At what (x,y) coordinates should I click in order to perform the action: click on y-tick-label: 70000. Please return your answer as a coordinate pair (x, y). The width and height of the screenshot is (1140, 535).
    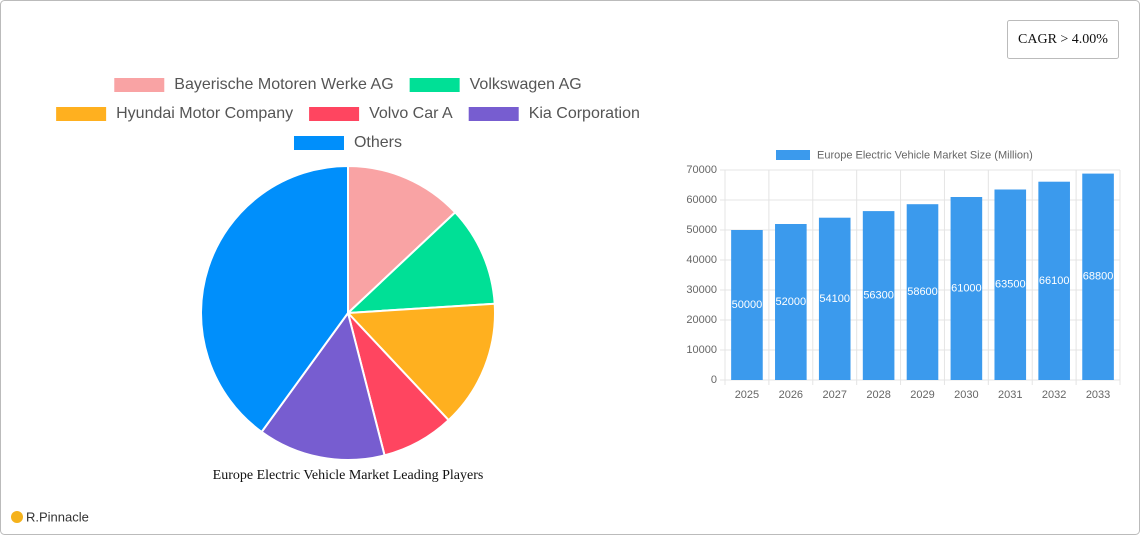
    Looking at the image, I should click on (701, 170).